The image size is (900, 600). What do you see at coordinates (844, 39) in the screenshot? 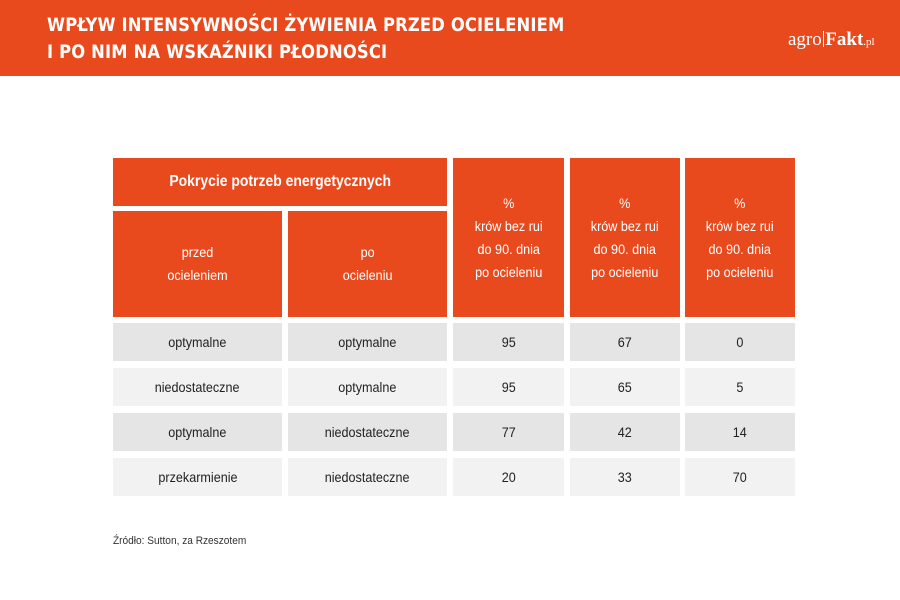
I see `logo-main: Fakt` at bounding box center [844, 39].